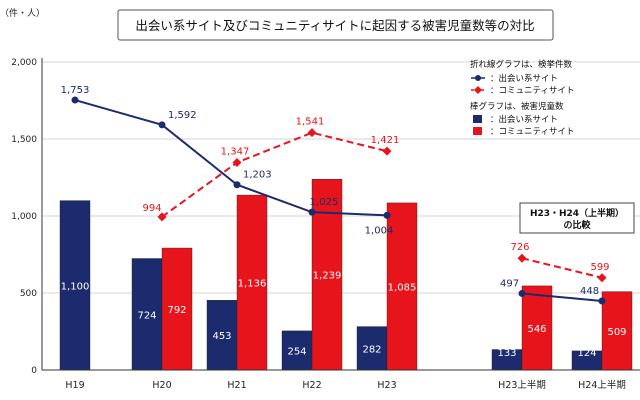  What do you see at coordinates (311, 385) in the screenshot?
I see `x-tick-label-3: H22` at bounding box center [311, 385].